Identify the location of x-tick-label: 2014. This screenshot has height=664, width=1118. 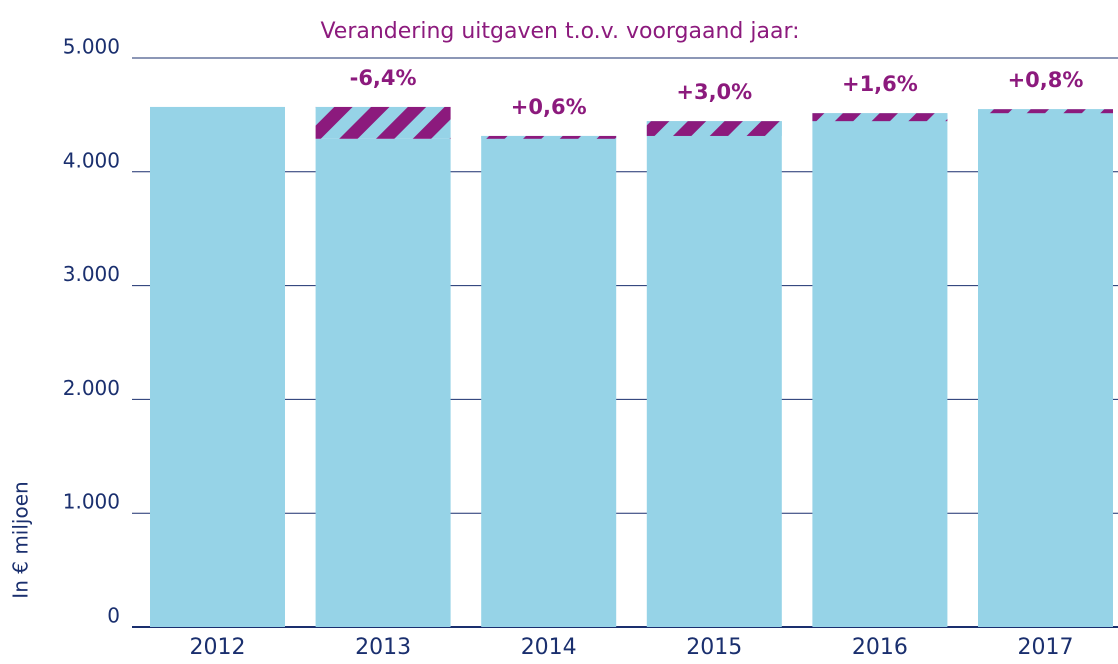
(549, 647).